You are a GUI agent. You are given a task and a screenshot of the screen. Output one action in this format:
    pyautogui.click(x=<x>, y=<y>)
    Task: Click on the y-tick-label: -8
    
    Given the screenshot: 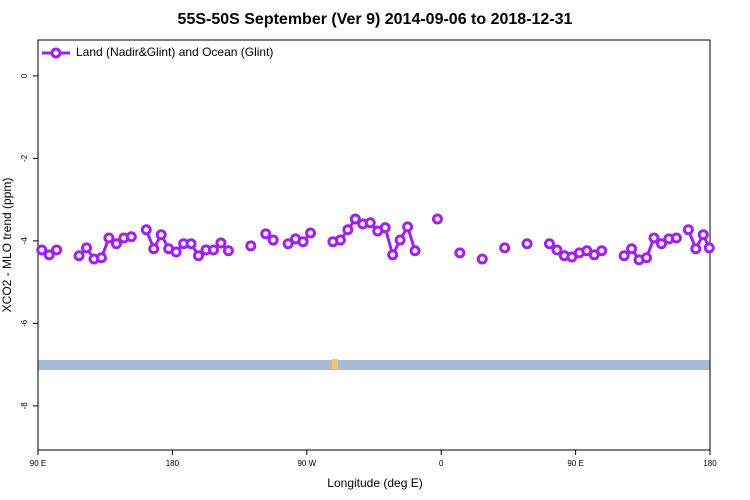 What is the action you would take?
    pyautogui.click(x=24, y=406)
    